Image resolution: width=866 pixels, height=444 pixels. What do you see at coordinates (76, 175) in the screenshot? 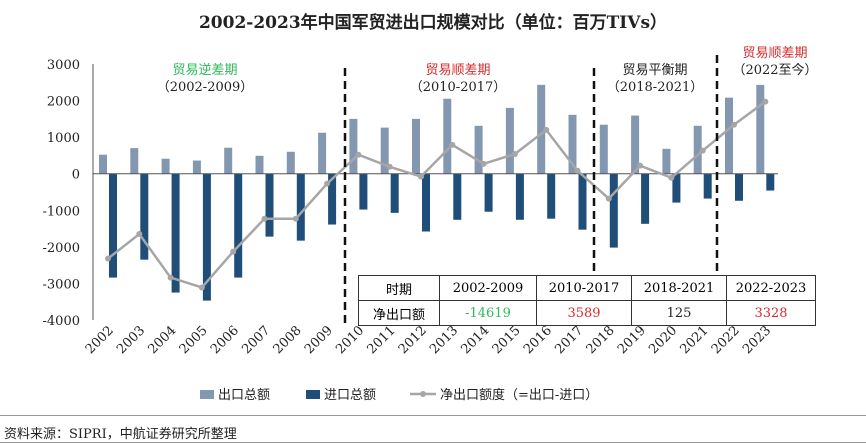
I see `y-tick-label: 0` at bounding box center [76, 175].